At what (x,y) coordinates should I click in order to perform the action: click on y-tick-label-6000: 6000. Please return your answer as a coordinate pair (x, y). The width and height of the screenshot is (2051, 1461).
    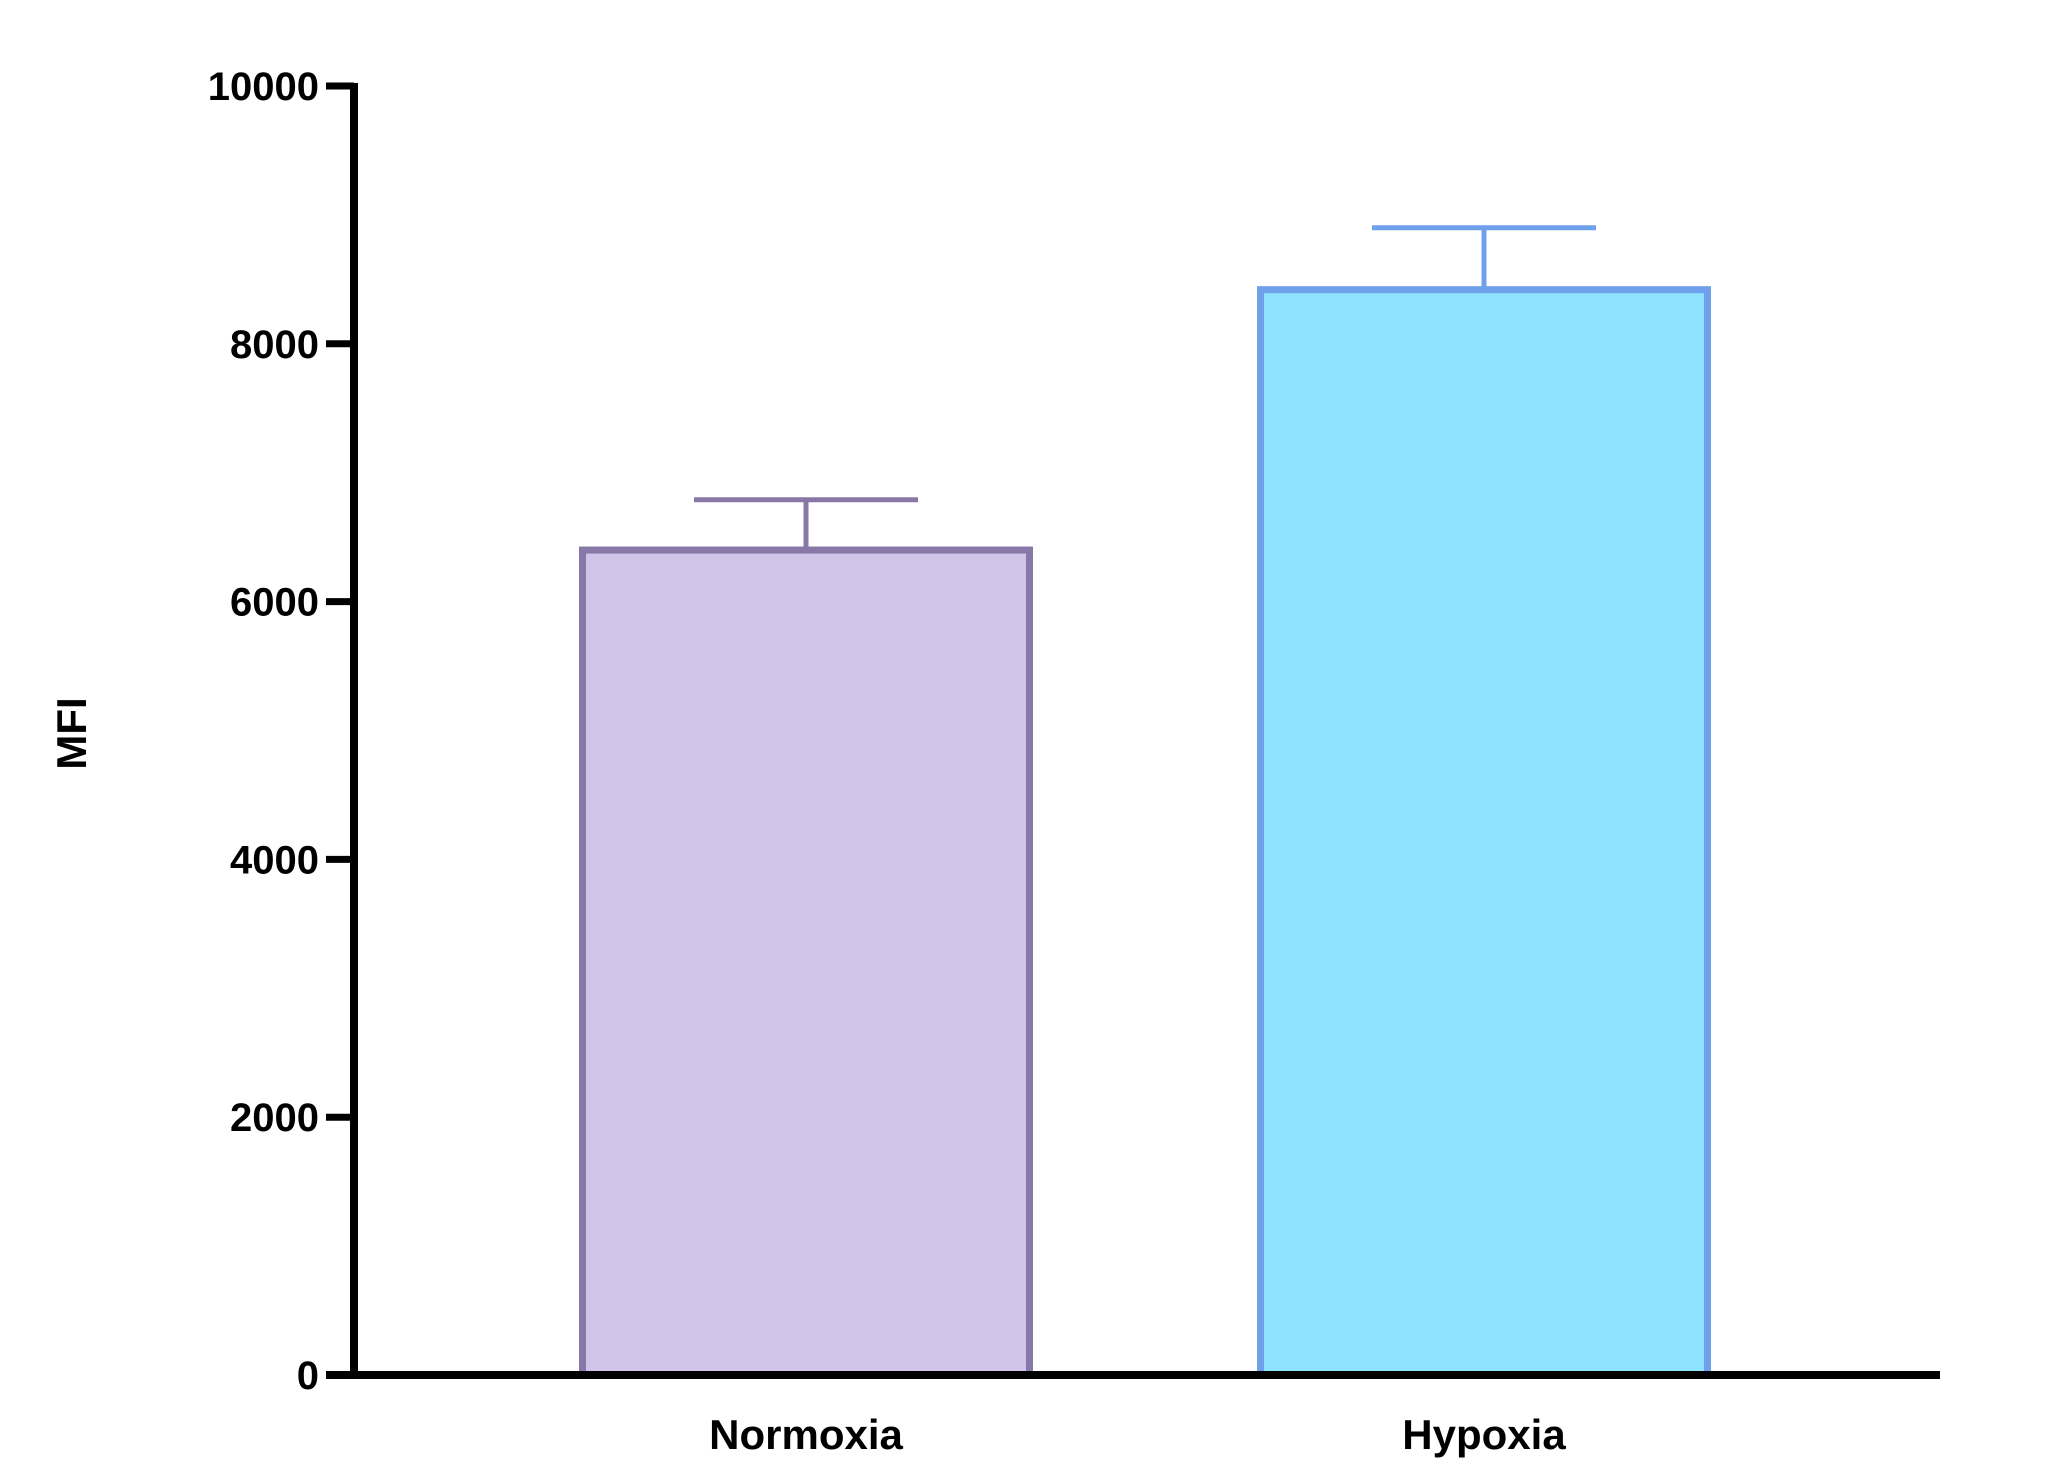
    Looking at the image, I should click on (274, 603).